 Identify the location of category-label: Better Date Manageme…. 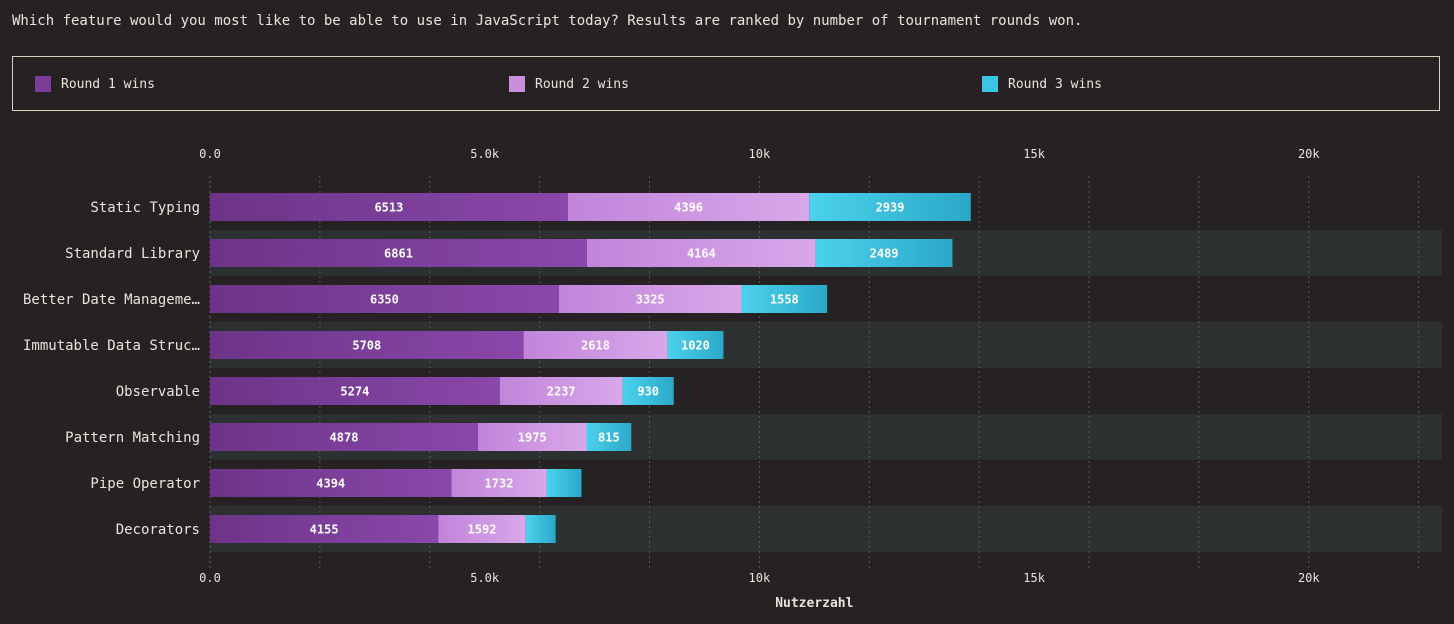
(111, 300).